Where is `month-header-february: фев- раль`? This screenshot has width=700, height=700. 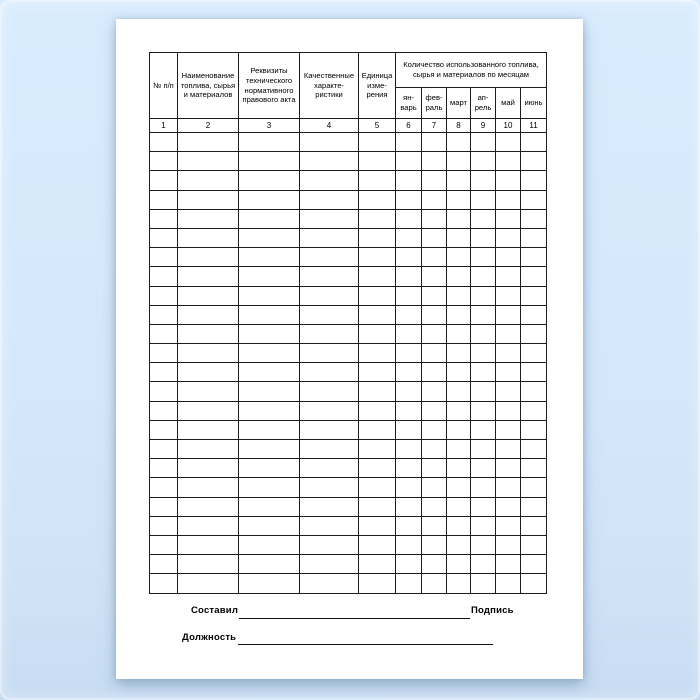
month-header-february: фев- раль is located at coordinates (434, 103).